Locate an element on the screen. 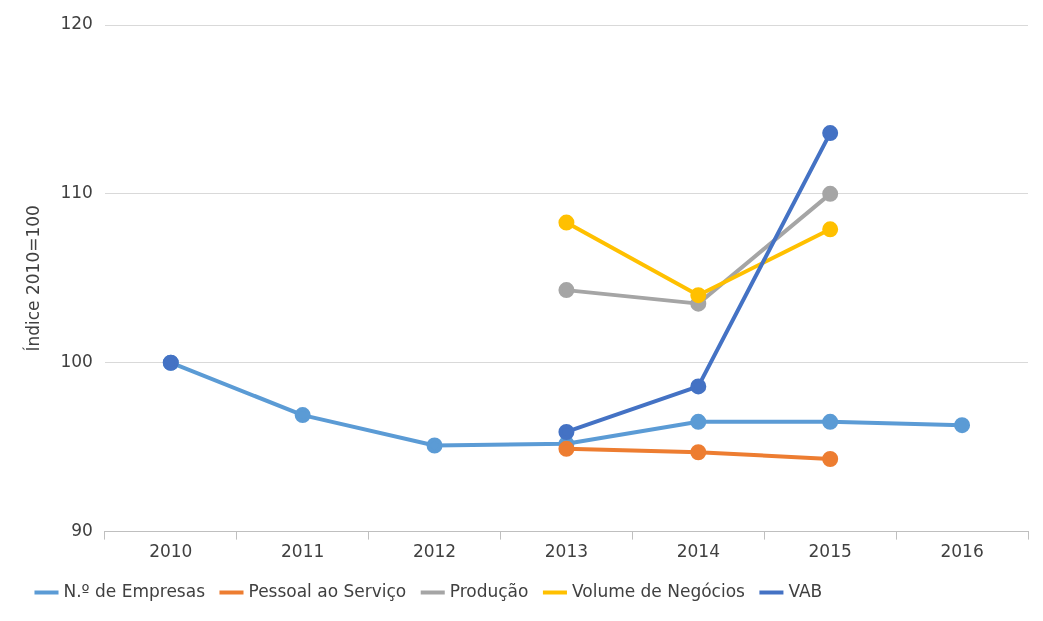 The height and width of the screenshot is (621, 1043). legend-label: N.º de Empresas is located at coordinates (134, 590).